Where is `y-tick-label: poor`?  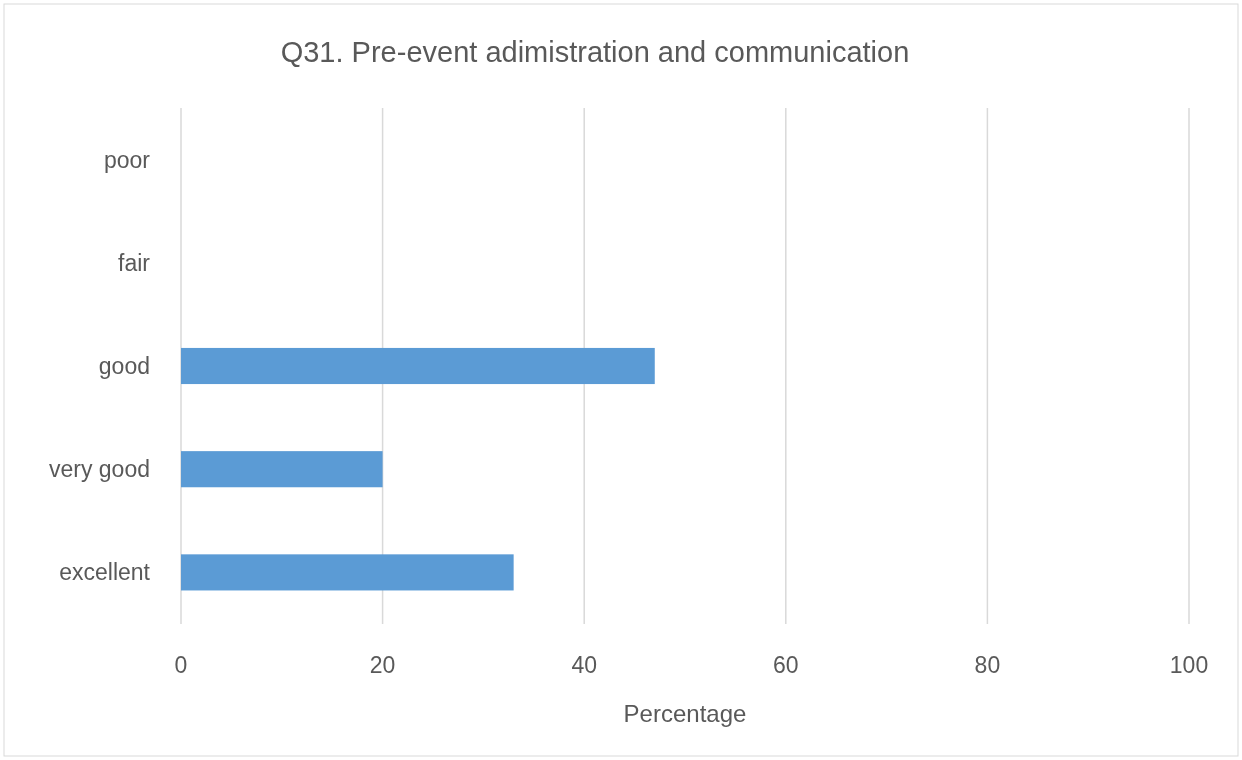
y-tick-label: poor is located at coordinates (127, 159).